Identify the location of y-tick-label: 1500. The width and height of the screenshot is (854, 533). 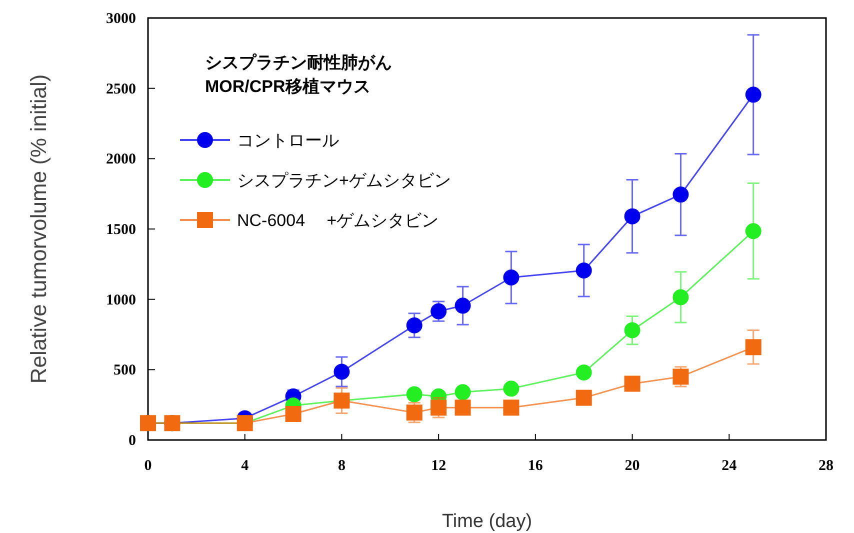
(121, 230).